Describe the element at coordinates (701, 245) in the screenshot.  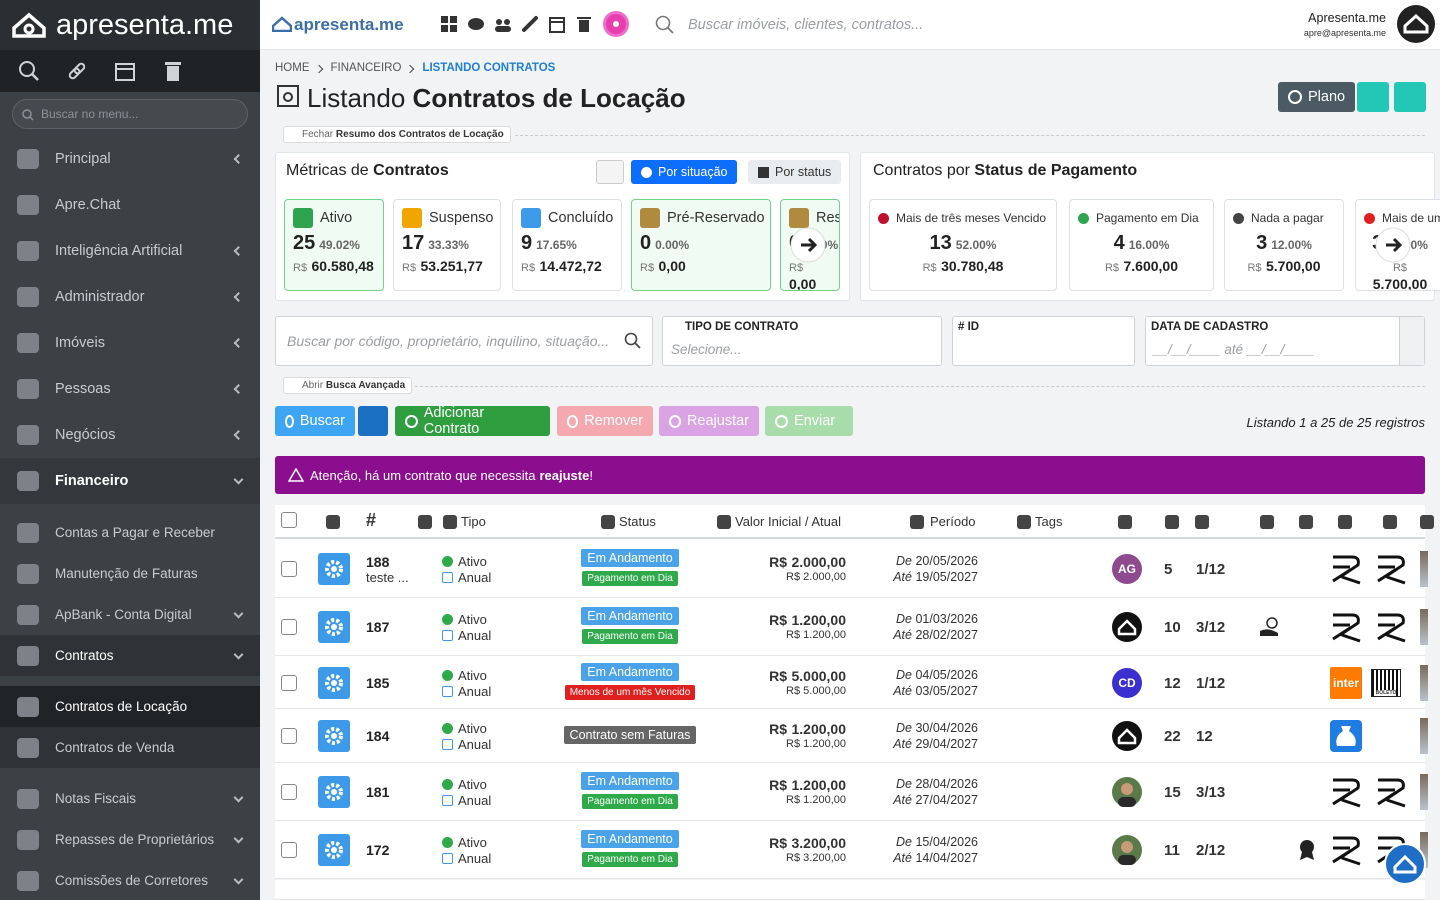
I see `metric-card: Pré-Reservado 0 0.00% R$ 0,00` at that location.